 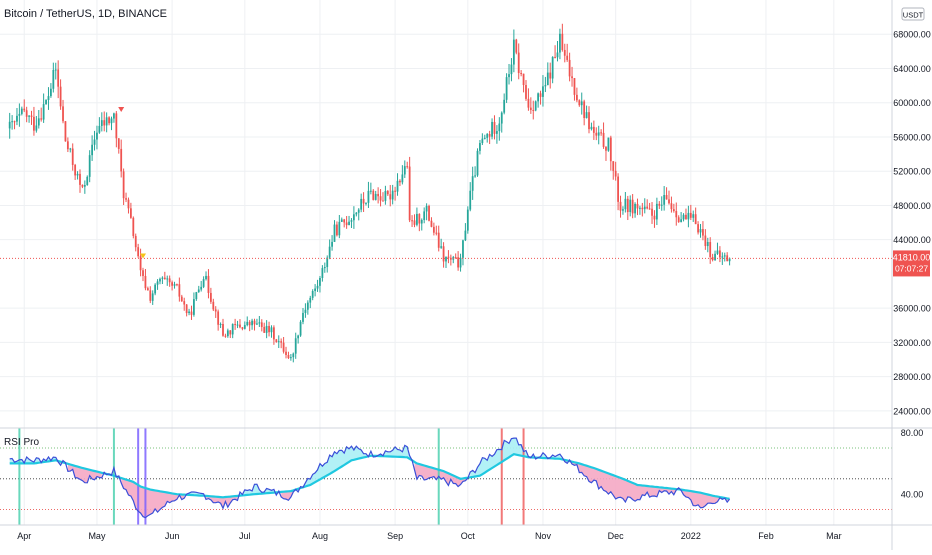 I want to click on price-tick-label: 24000.00, so click(x=912, y=411).